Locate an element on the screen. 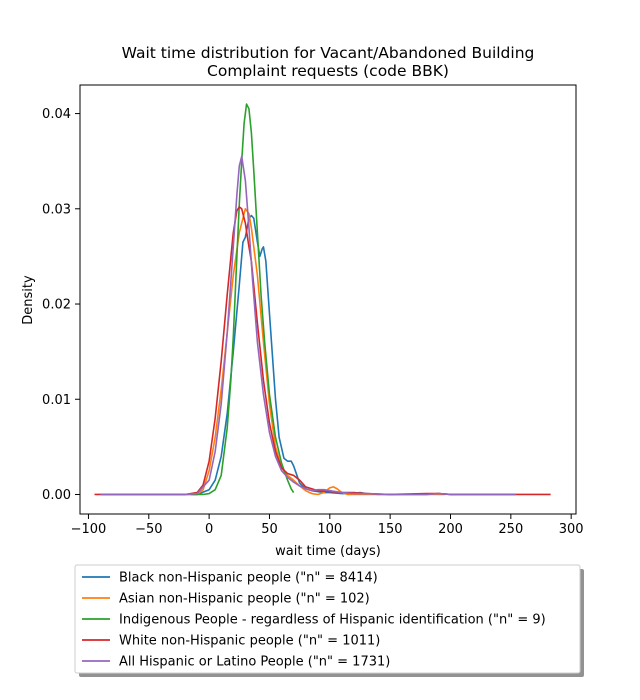 This screenshot has height=700, width=640. y-tick-label: 0.03 is located at coordinates (56, 209).